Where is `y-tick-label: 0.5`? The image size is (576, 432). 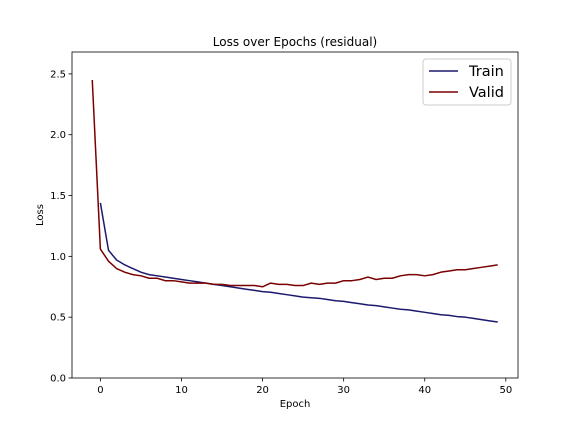
y-tick-label: 0.5 is located at coordinates (58, 318).